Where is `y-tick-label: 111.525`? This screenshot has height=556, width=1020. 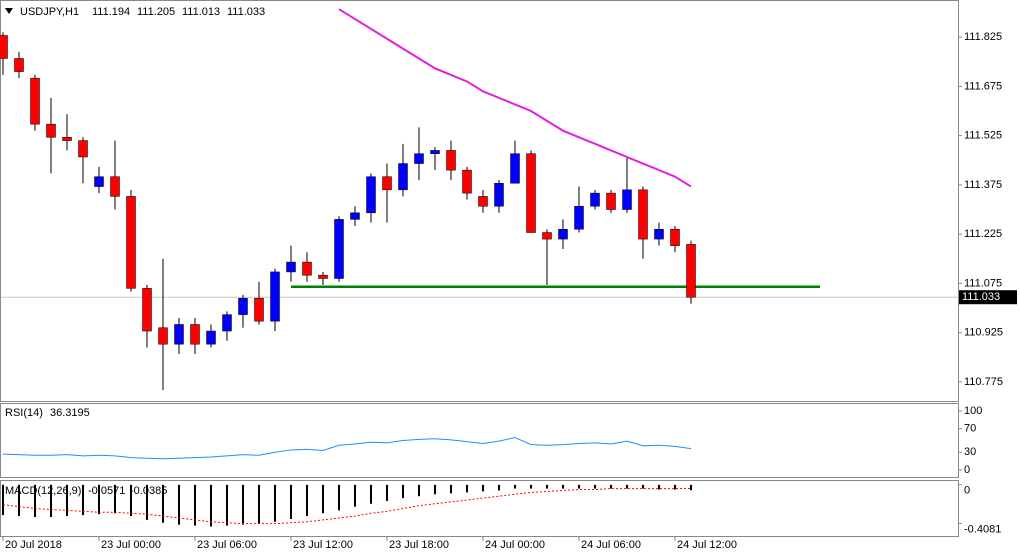
y-tick-label: 111.525 is located at coordinates (983, 136).